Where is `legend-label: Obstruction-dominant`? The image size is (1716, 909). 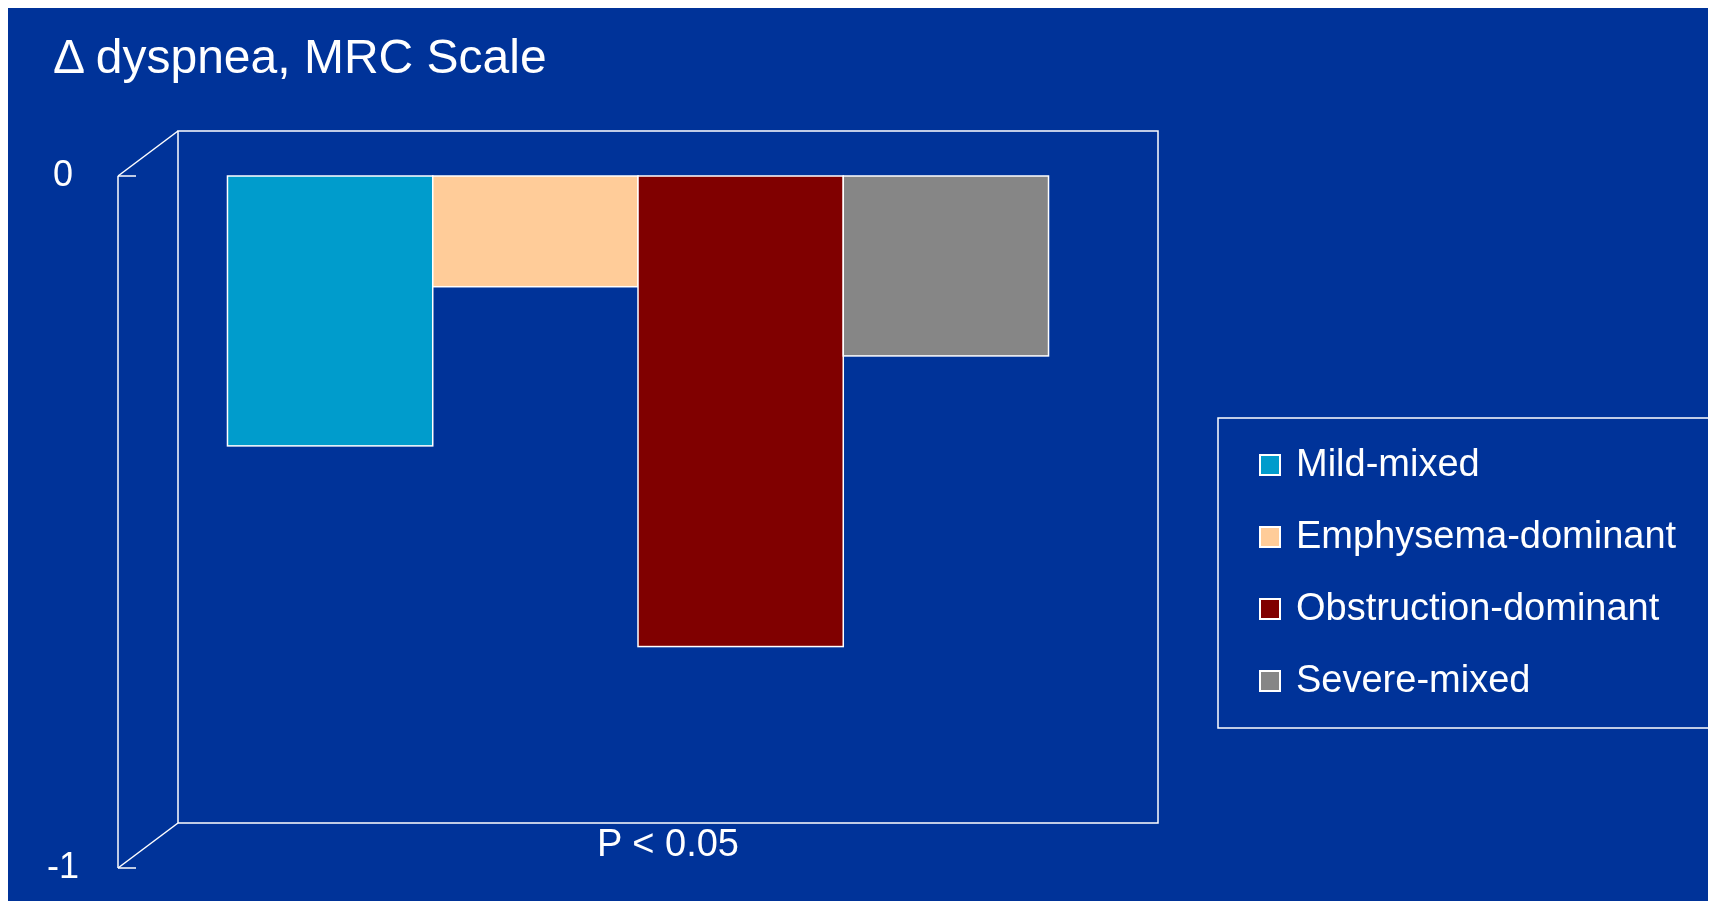
legend-label: Obstruction-dominant is located at coordinates (1478, 607).